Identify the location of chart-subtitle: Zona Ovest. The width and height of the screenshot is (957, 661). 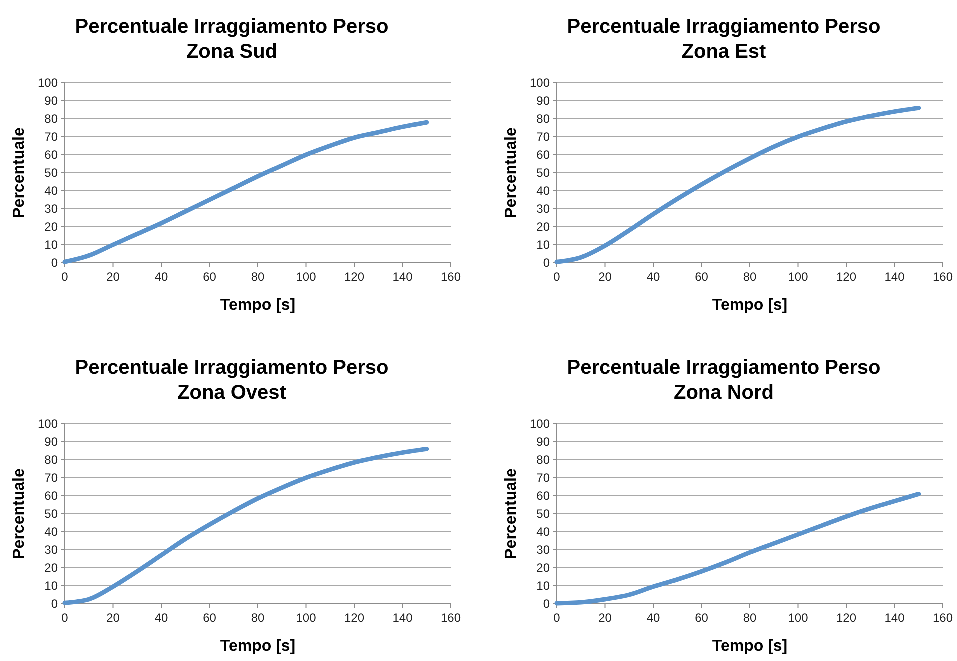
(232, 393).